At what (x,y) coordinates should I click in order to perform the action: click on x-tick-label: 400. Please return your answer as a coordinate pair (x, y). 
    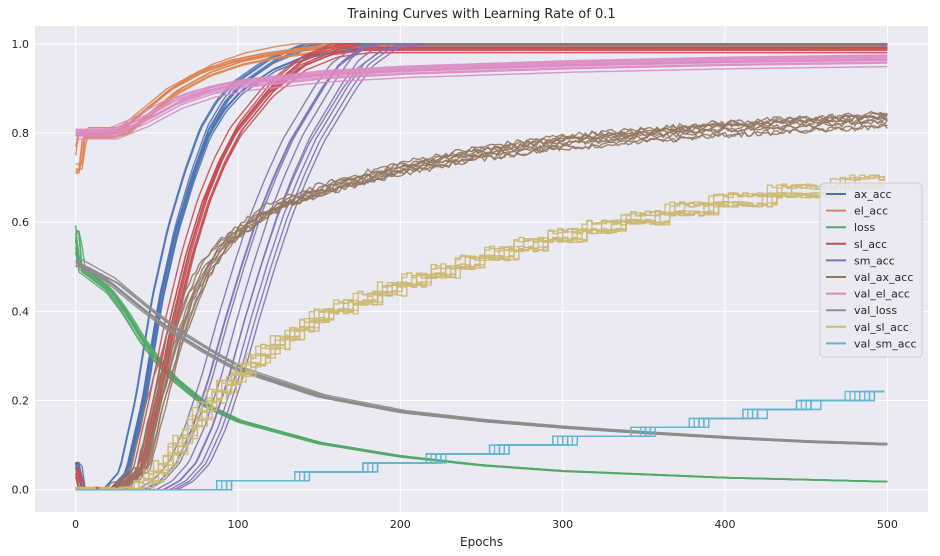
    Looking at the image, I should click on (725, 524).